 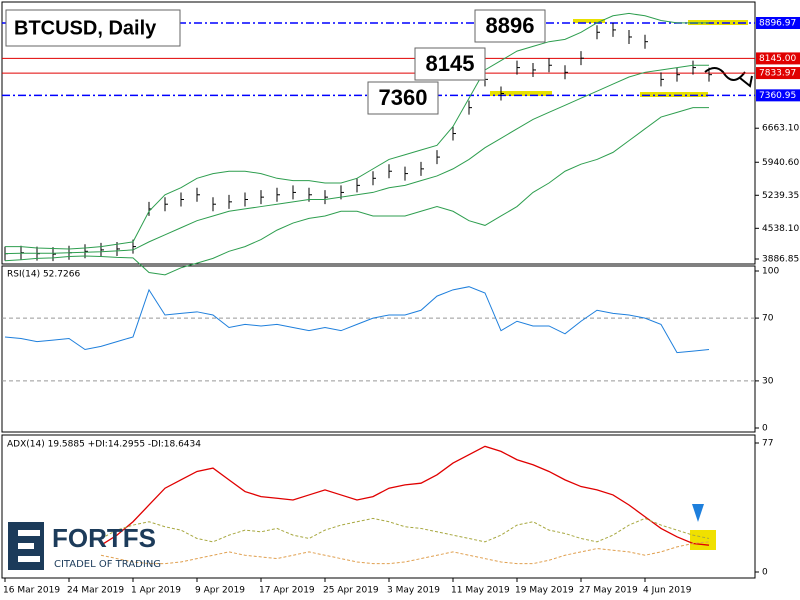 What do you see at coordinates (780, 196) in the screenshot?
I see `y-tick-label: 5239.35` at bounding box center [780, 196].